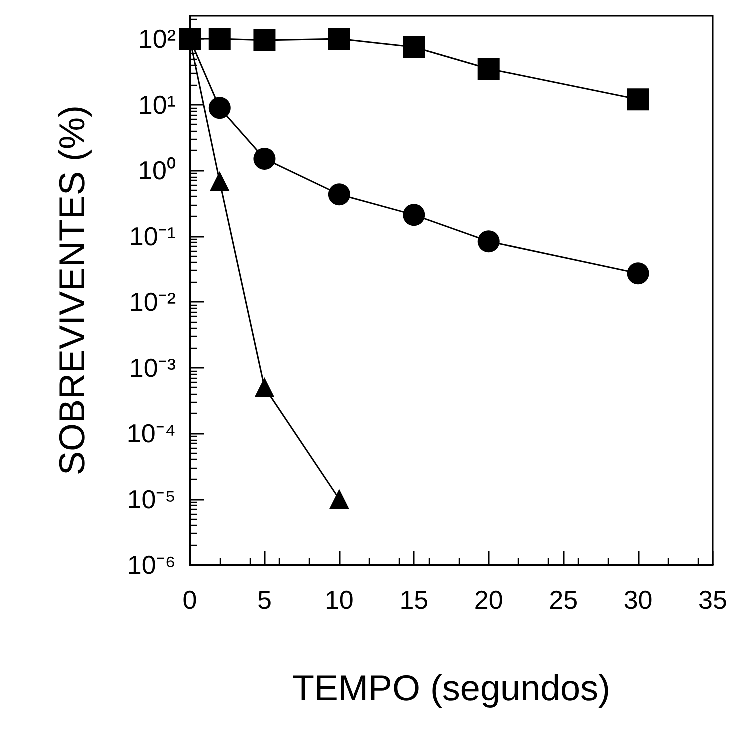  I want to click on x-axis-title: TEMPO (segundos), so click(451, 688).